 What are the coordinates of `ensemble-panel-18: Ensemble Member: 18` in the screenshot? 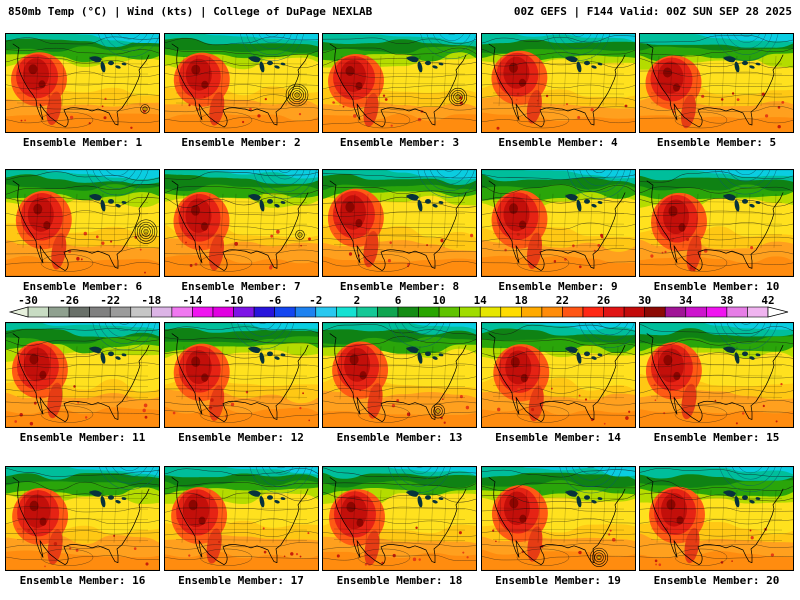 It's located at (399, 526).